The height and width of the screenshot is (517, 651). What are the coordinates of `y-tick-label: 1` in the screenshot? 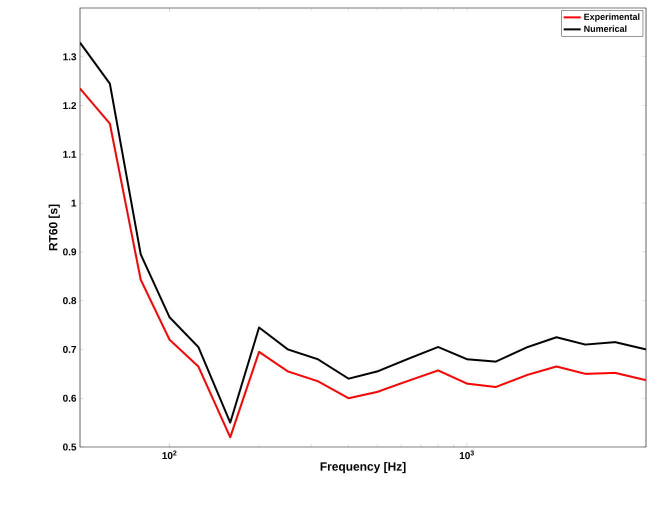 It's located at (74, 203).